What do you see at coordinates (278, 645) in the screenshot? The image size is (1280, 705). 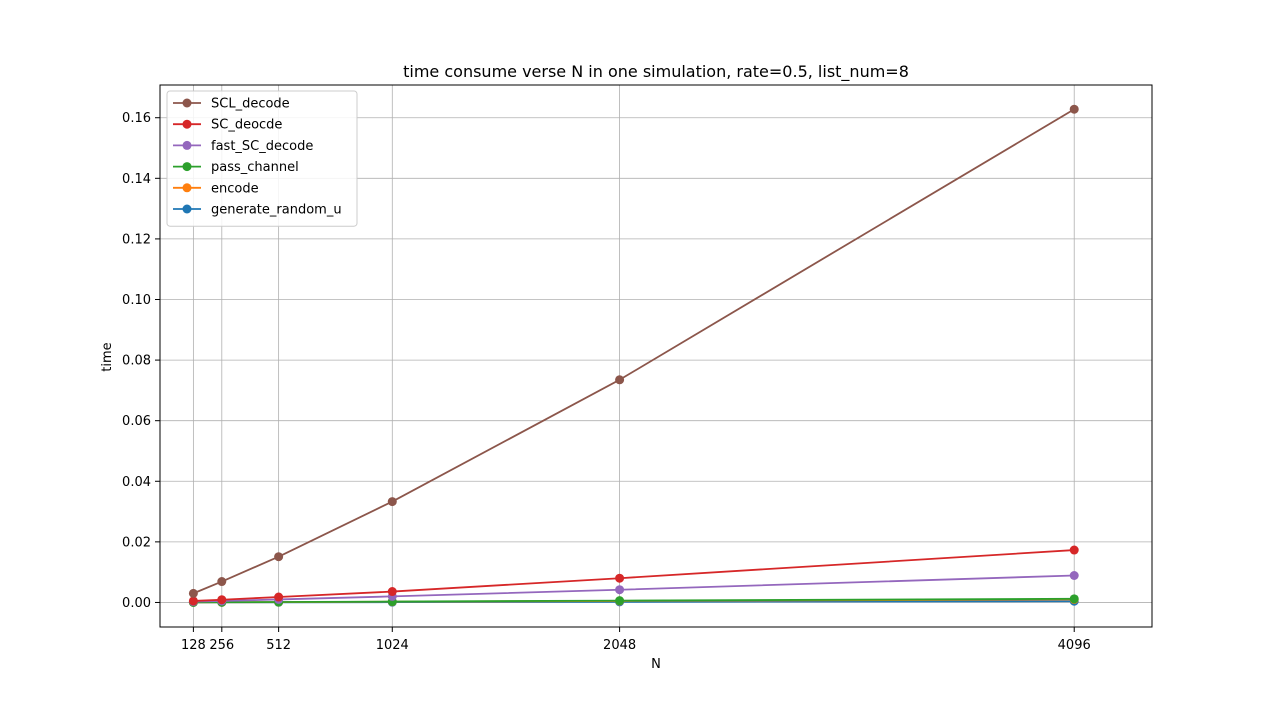 I see `x-tick-label: 512` at bounding box center [278, 645].